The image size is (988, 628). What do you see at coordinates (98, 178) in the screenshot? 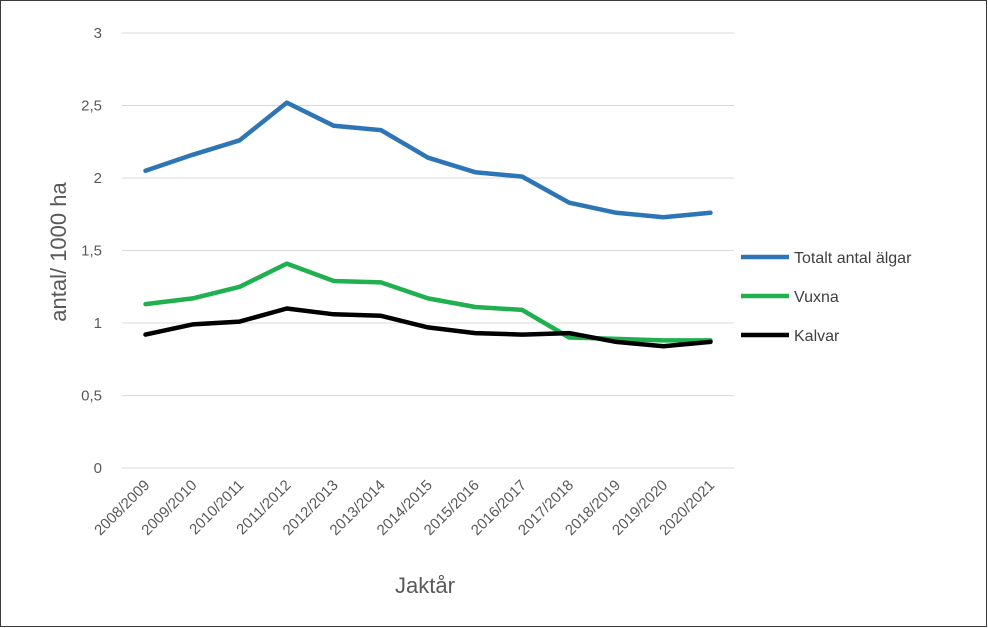
I see `y-tick-label: 2` at bounding box center [98, 178].